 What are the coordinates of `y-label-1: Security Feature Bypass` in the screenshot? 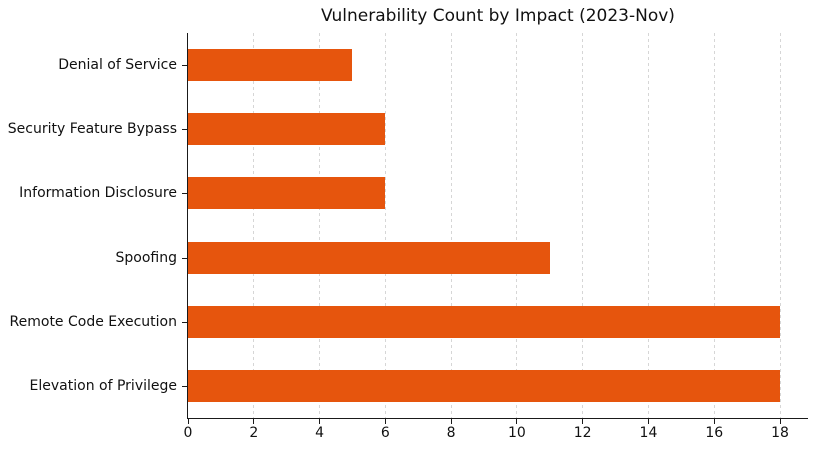 It's located at (92, 129).